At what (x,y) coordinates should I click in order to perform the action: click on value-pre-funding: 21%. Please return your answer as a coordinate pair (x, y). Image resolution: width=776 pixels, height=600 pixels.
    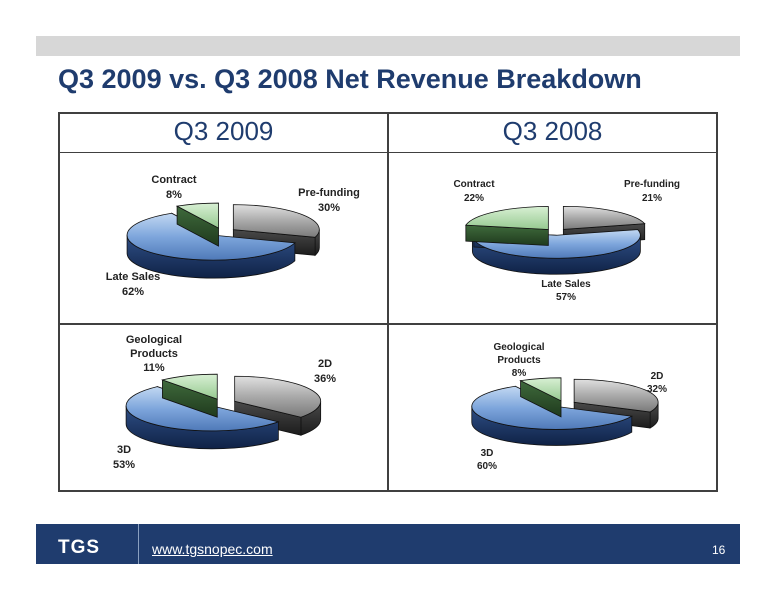
    Looking at the image, I should click on (652, 198).